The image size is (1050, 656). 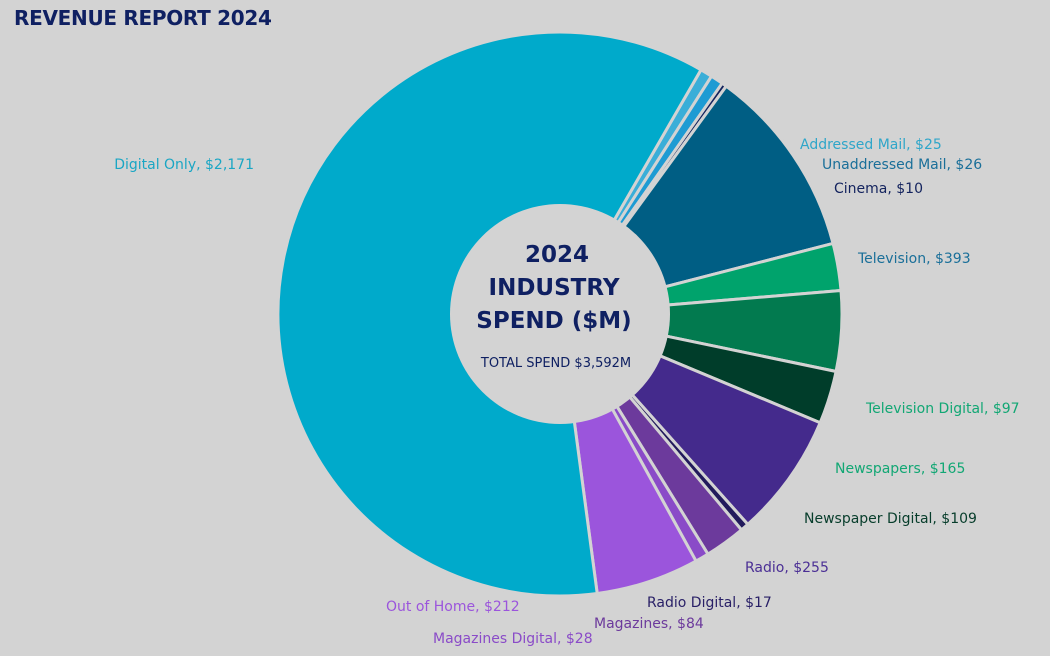 I want to click on center-title-line-2: INDUSTRY, so click(x=554, y=288).